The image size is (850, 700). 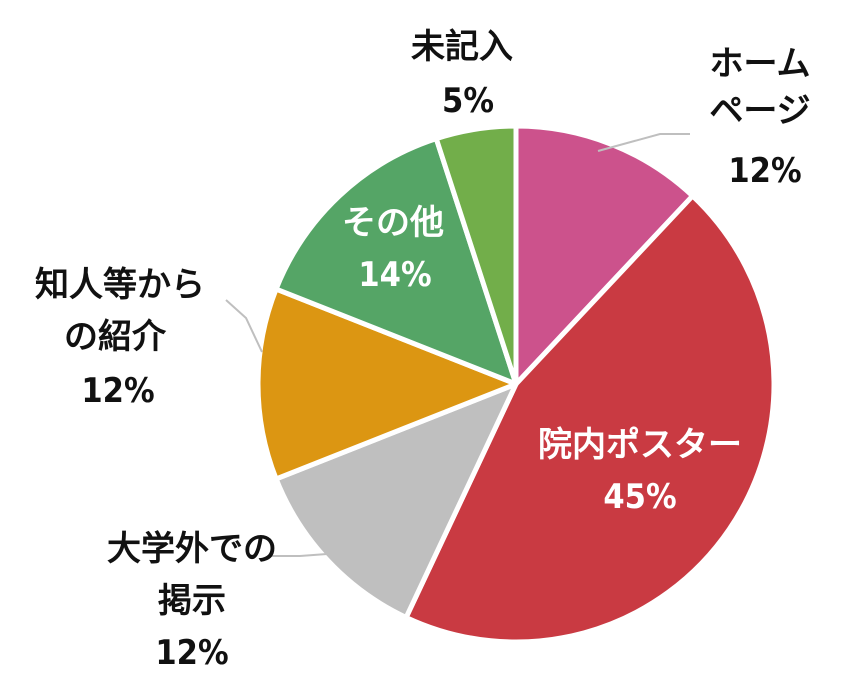 What do you see at coordinates (760, 64) in the screenshot?
I see `slice-label-homepage: ホーム` at bounding box center [760, 64].